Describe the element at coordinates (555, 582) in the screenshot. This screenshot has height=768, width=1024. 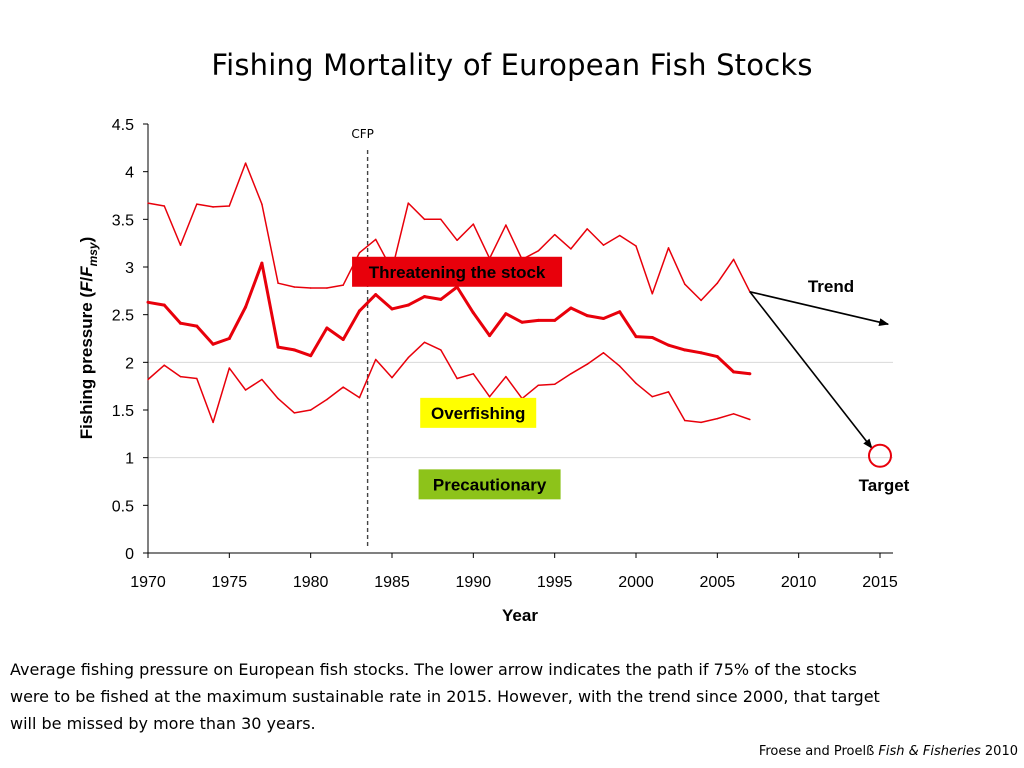
I see `x-tick-label: 1995` at that location.